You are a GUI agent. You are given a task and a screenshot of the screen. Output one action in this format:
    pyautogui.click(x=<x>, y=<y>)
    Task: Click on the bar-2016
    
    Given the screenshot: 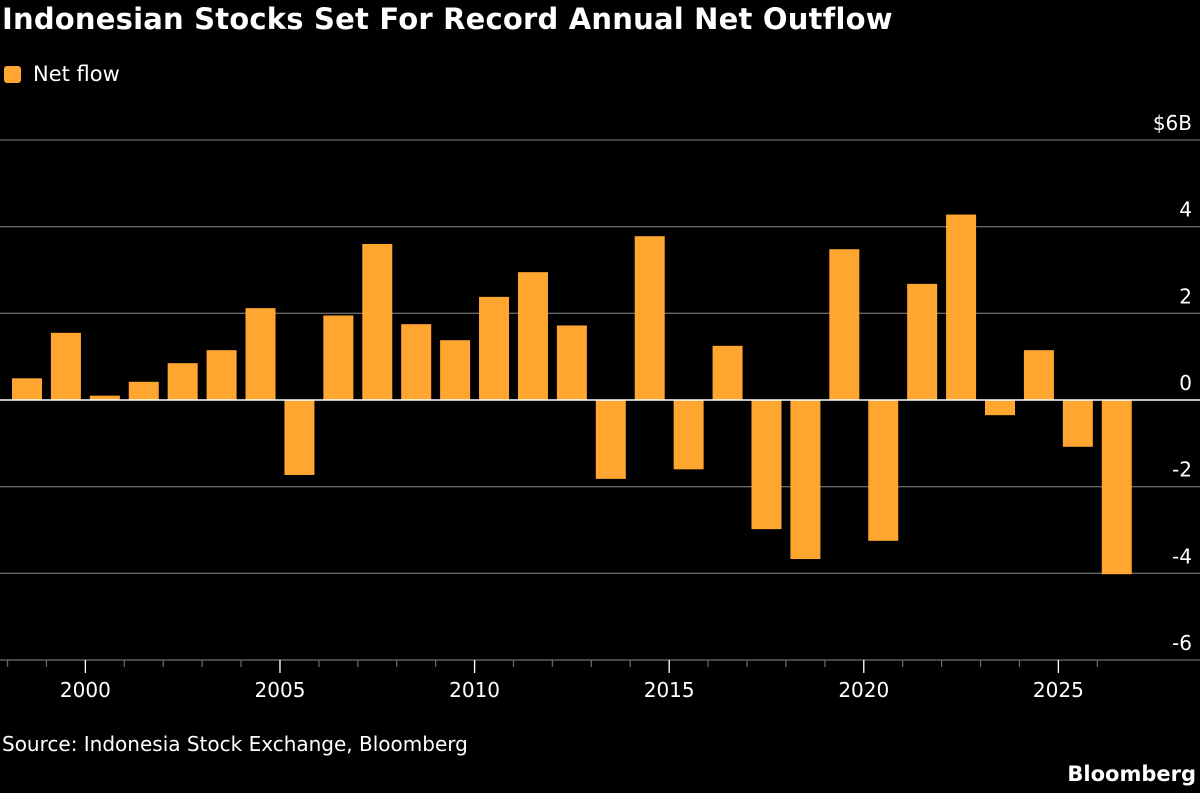 What is the action you would take?
    pyautogui.click(x=727, y=372)
    